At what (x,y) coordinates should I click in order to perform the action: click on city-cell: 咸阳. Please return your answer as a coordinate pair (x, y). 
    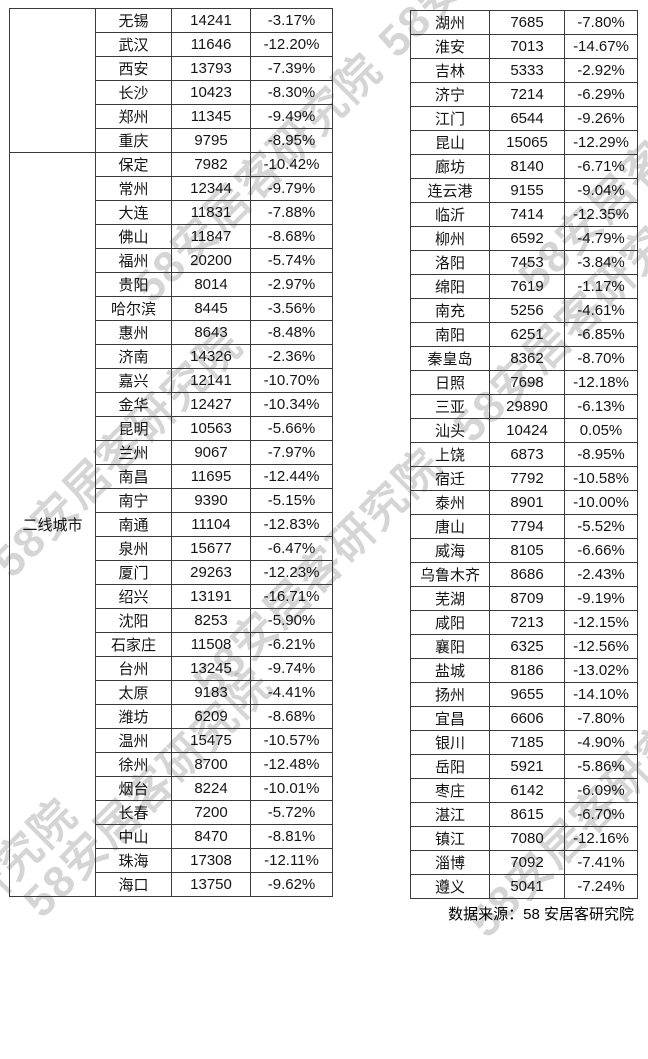
    Looking at the image, I should click on (450, 622).